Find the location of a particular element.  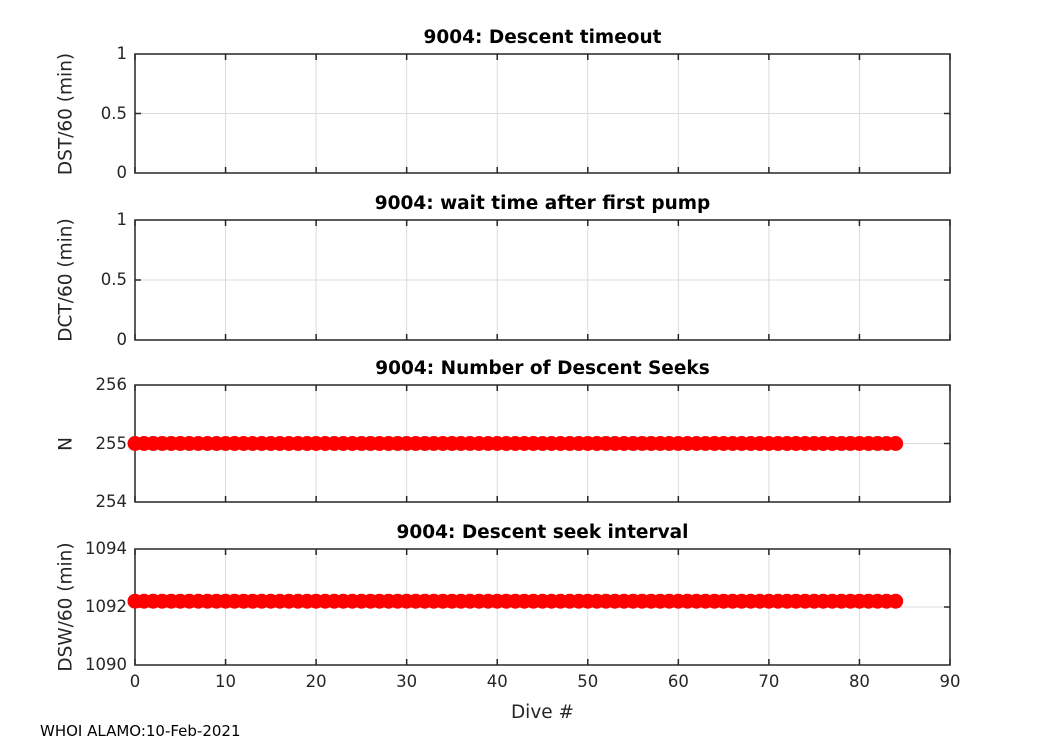

x-tick-label: 50 is located at coordinates (588, 681).